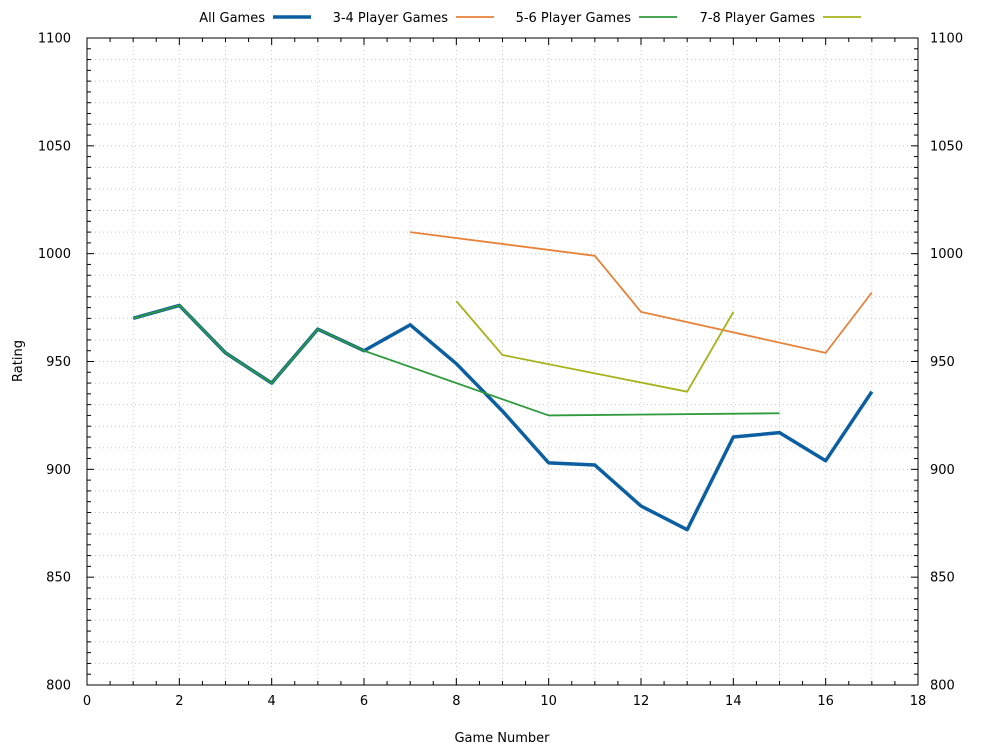  Describe the element at coordinates (87, 701) in the screenshot. I see `x-tick-label: 0` at that location.